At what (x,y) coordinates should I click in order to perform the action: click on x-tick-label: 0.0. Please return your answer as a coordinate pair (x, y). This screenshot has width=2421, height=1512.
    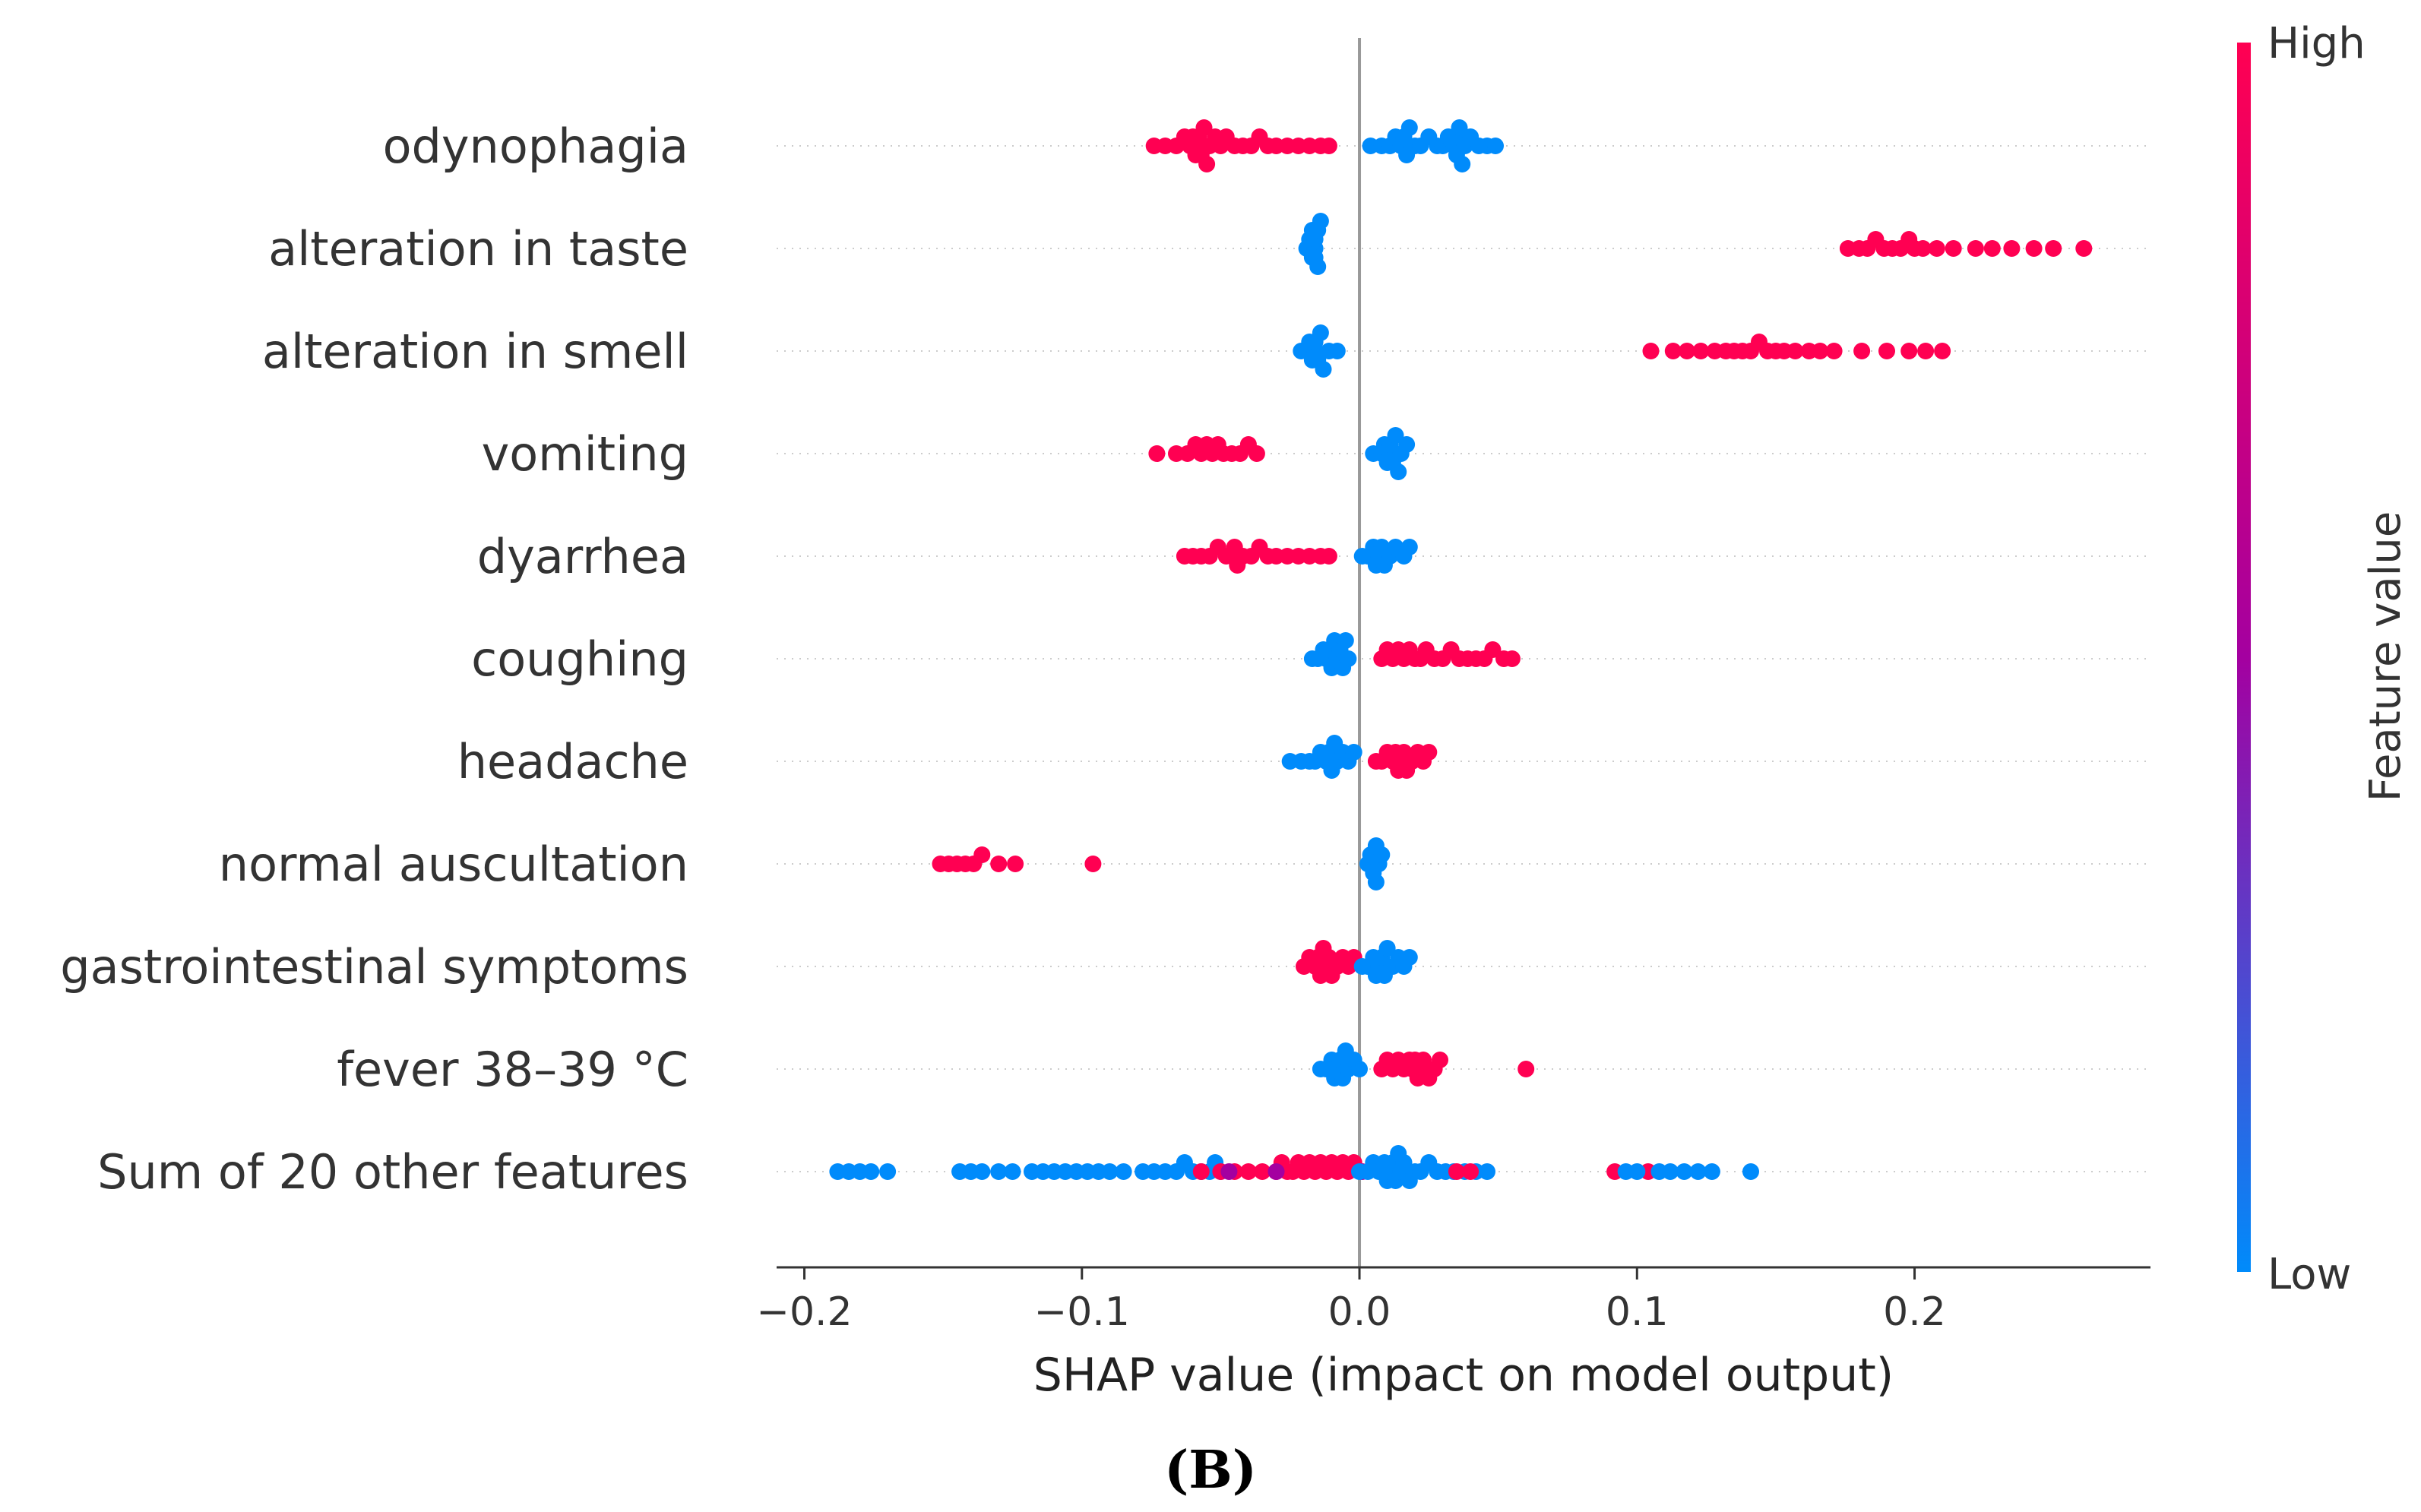
    Looking at the image, I should click on (1359, 1312).